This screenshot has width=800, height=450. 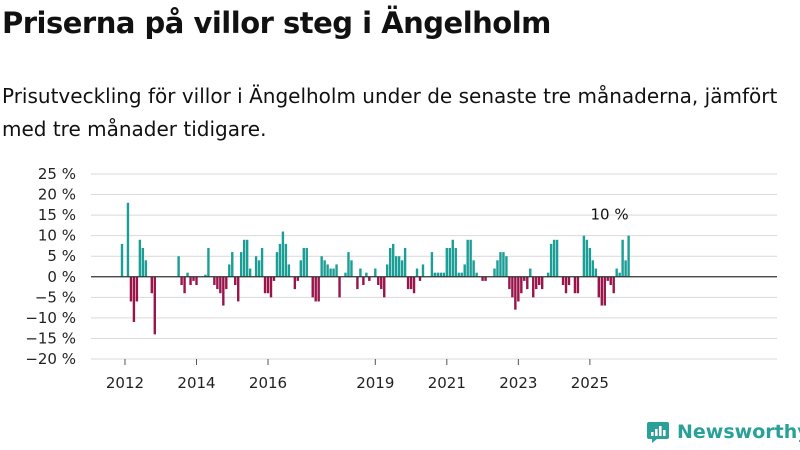 What do you see at coordinates (196, 383) in the screenshot?
I see `x-tick-label: 2014` at bounding box center [196, 383].